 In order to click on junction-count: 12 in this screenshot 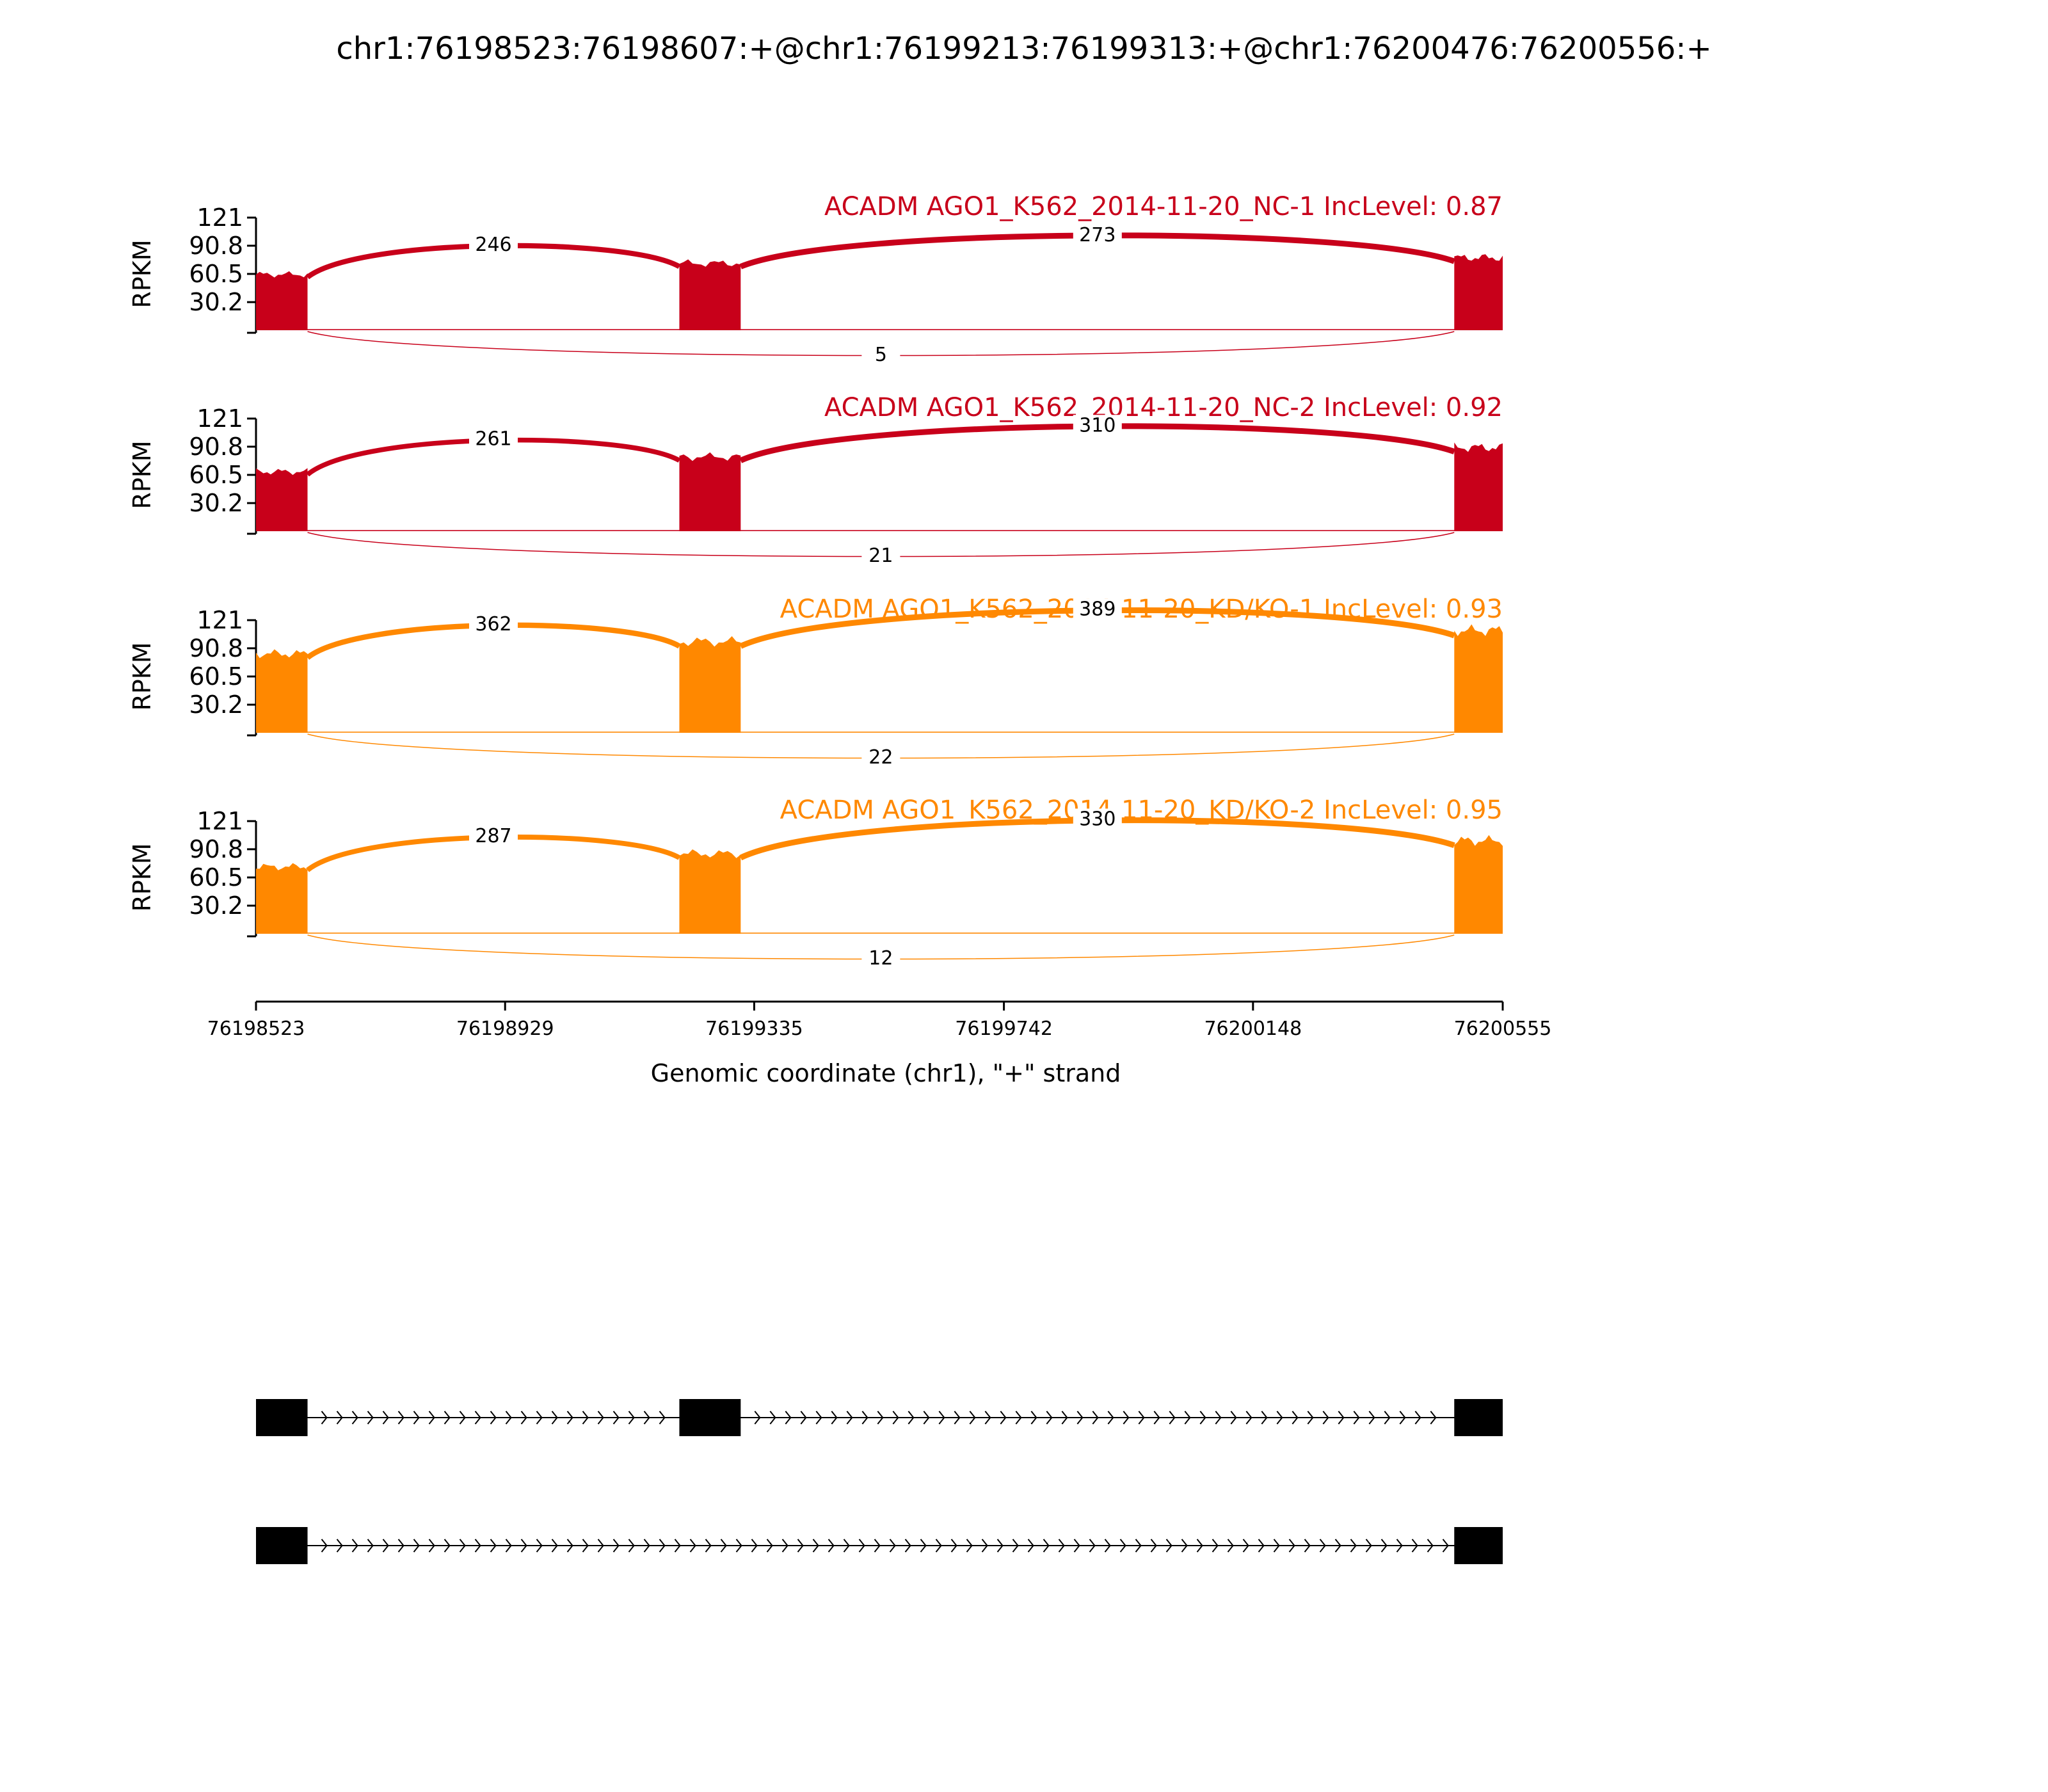, I will do `click(880, 958)`.